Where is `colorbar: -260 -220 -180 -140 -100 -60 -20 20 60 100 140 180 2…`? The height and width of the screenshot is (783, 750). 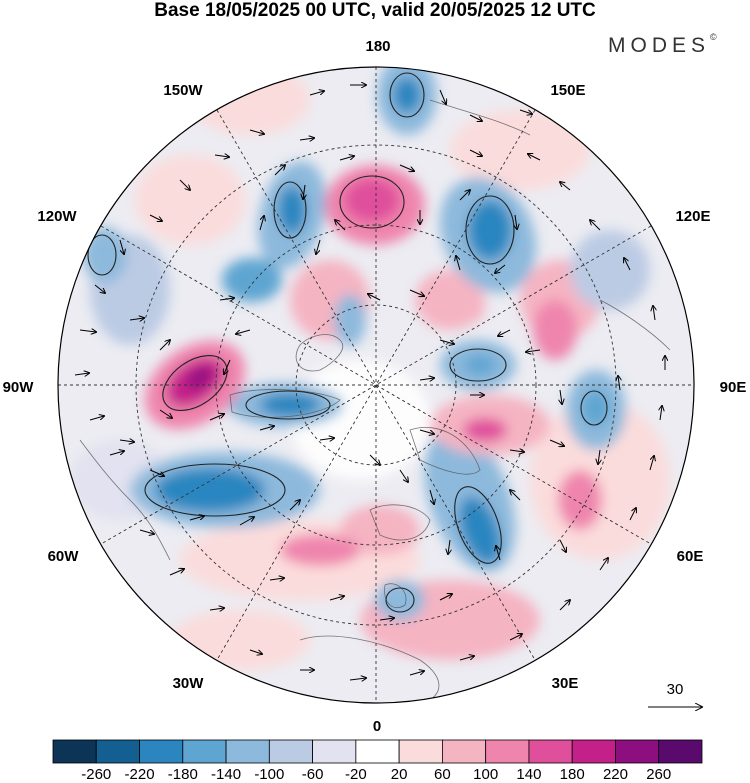 colorbar: -260 -220 -180 -140 -100 -60 -20 20 60 100 140 180 2… is located at coordinates (377, 761).